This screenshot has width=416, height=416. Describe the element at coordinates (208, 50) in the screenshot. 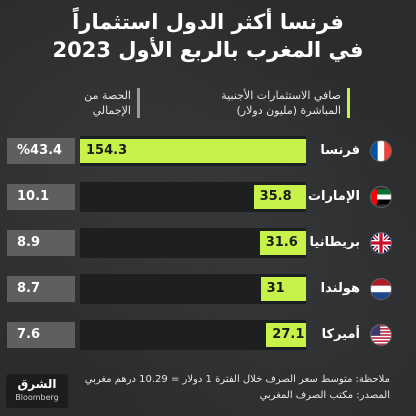

I see `title-line-2: في المغرب بالربع الأول 2023` at that location.